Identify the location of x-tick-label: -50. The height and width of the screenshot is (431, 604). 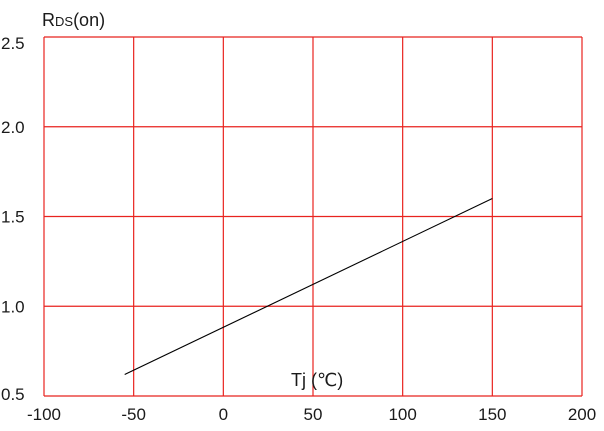
(133, 414).